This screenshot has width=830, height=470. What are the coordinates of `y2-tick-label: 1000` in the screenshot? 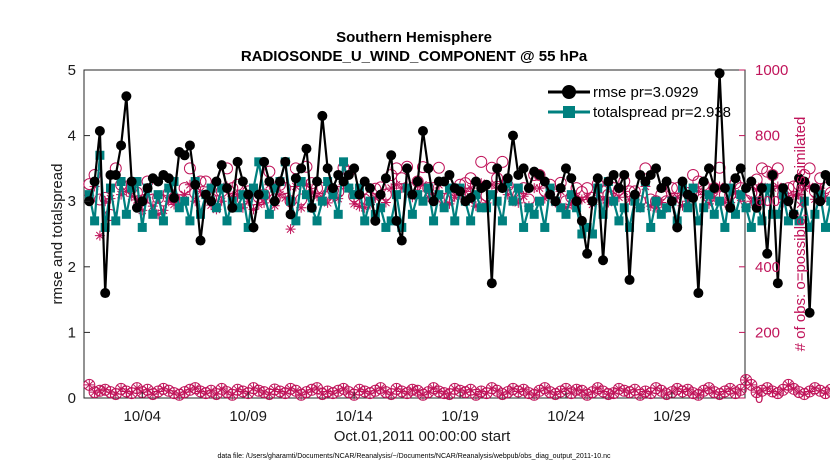 It's located at (771, 70).